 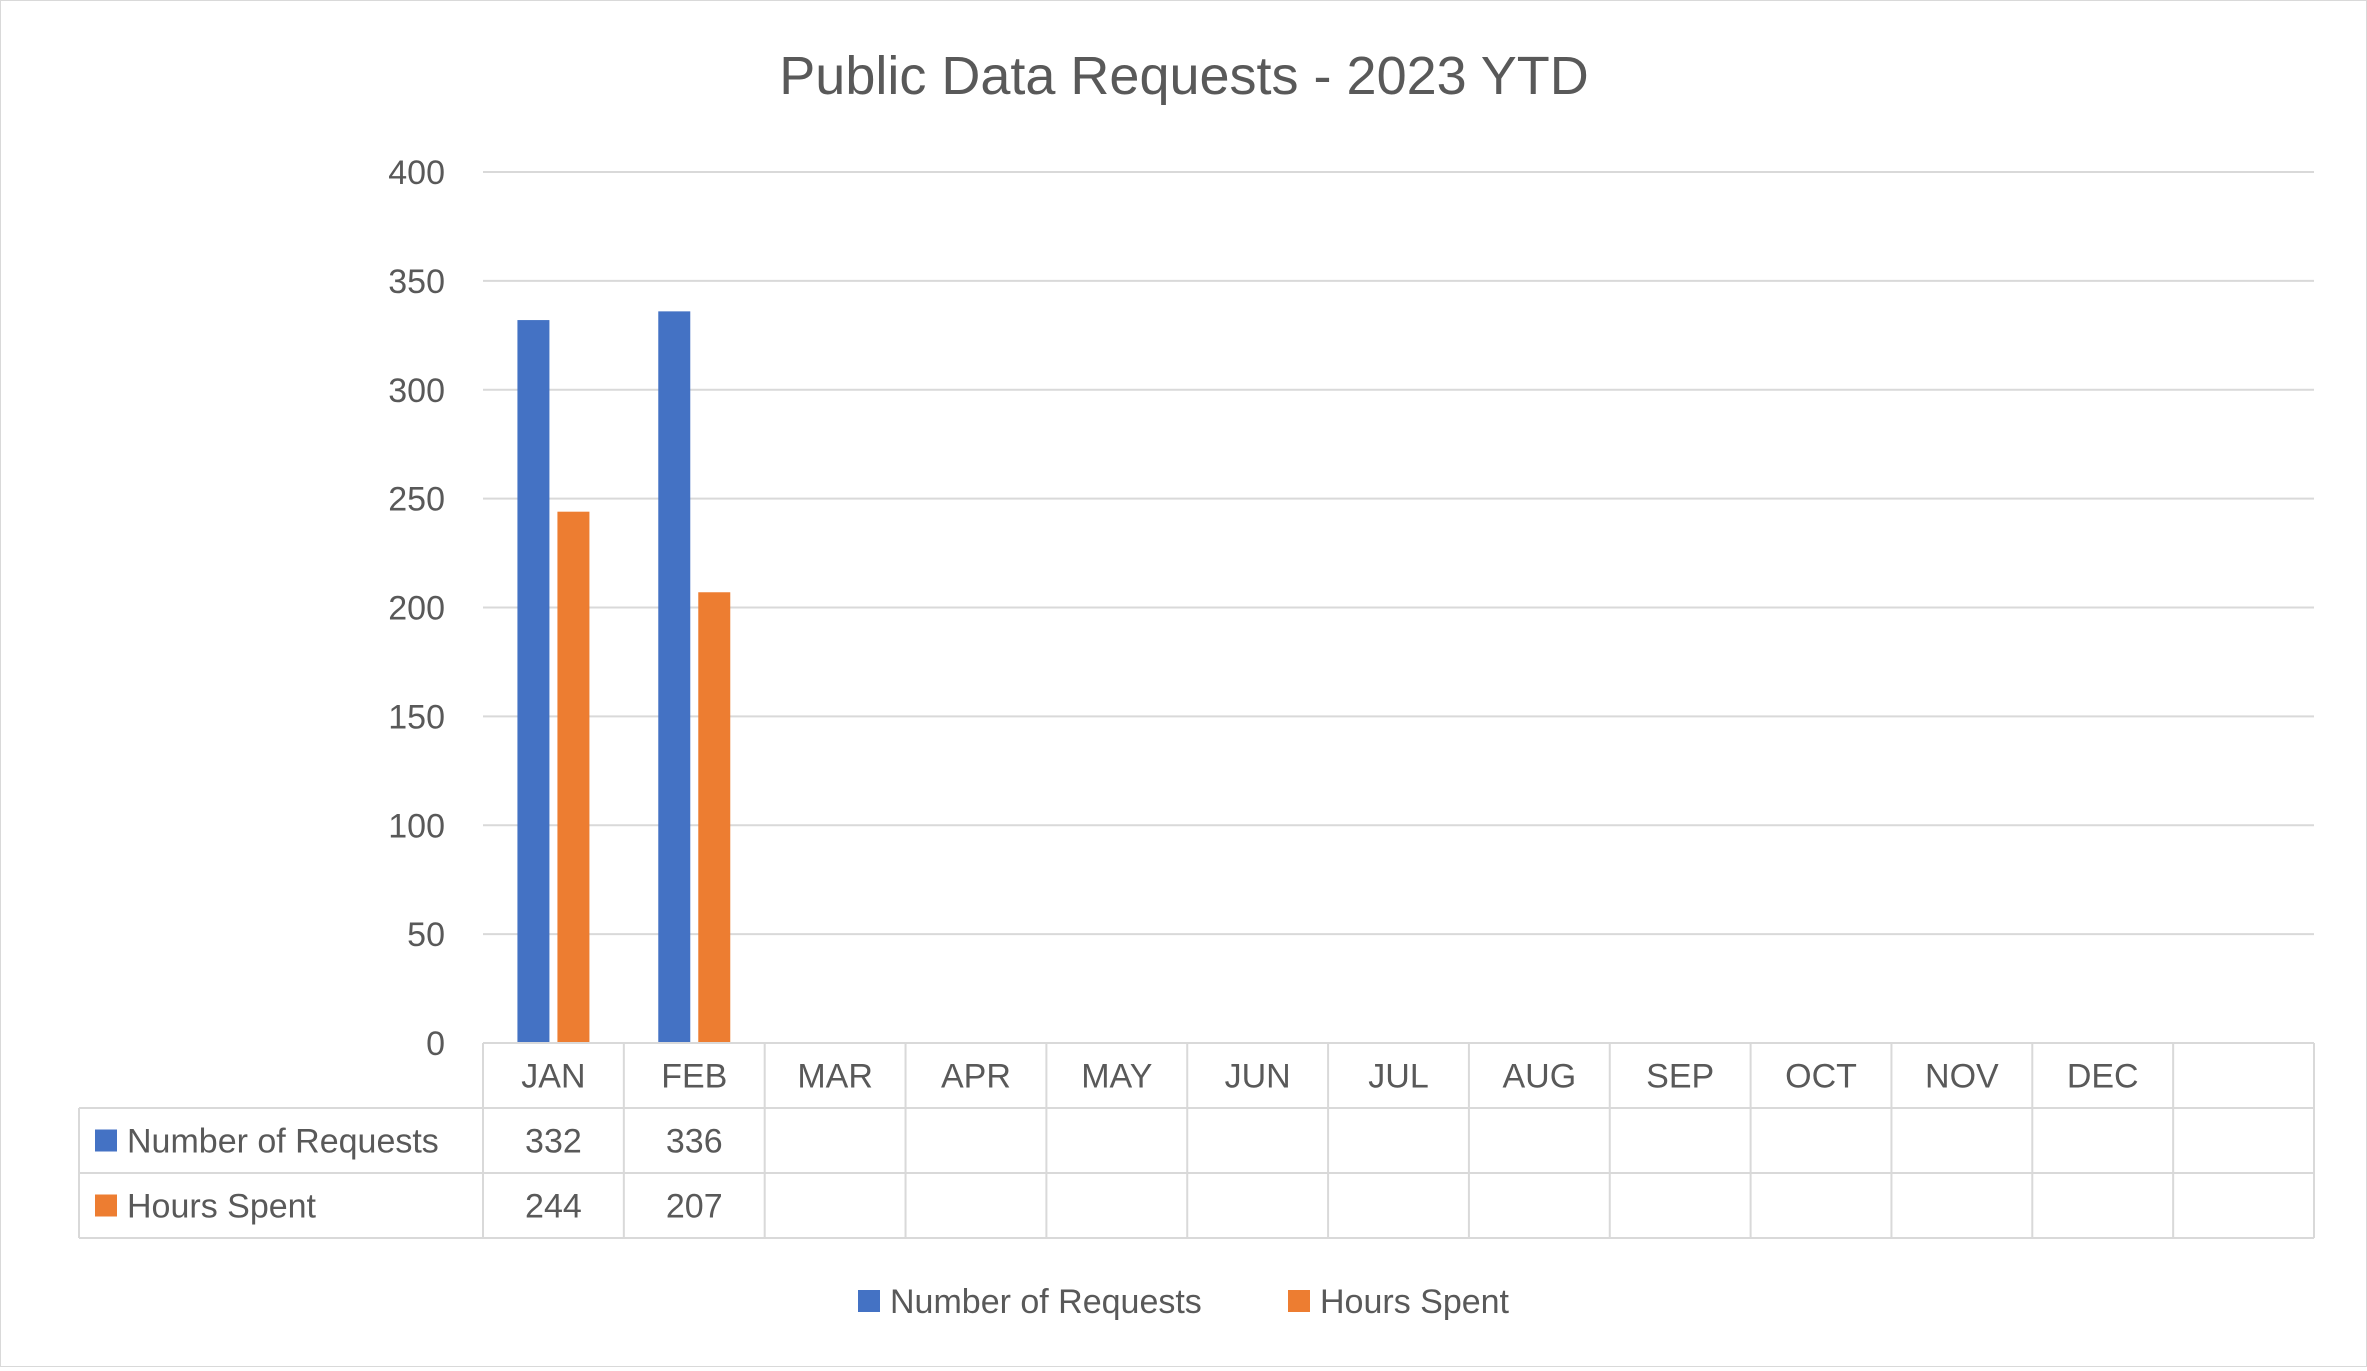 What do you see at coordinates (283, 1142) in the screenshot?
I see `table-series-label: Number of Requests` at bounding box center [283, 1142].